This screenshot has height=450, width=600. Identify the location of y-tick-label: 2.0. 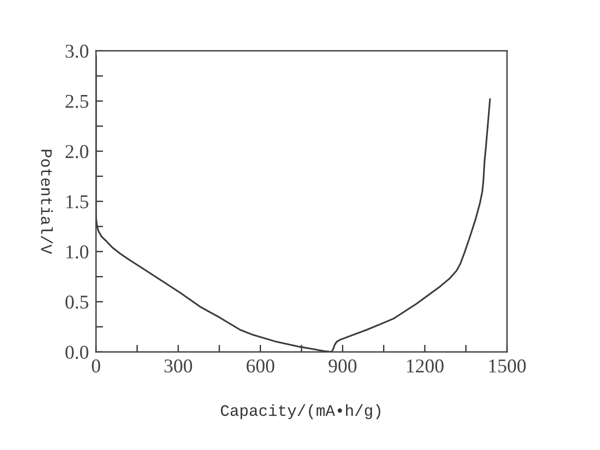
(77, 151).